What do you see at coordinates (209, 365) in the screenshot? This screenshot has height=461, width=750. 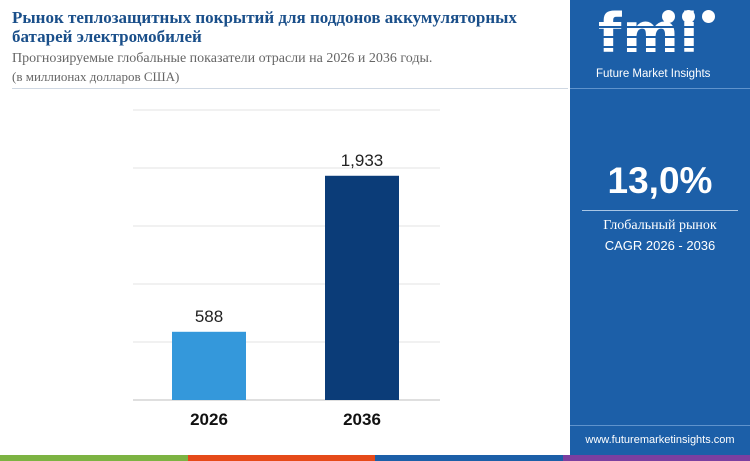 I see `bar-2026` at bounding box center [209, 365].